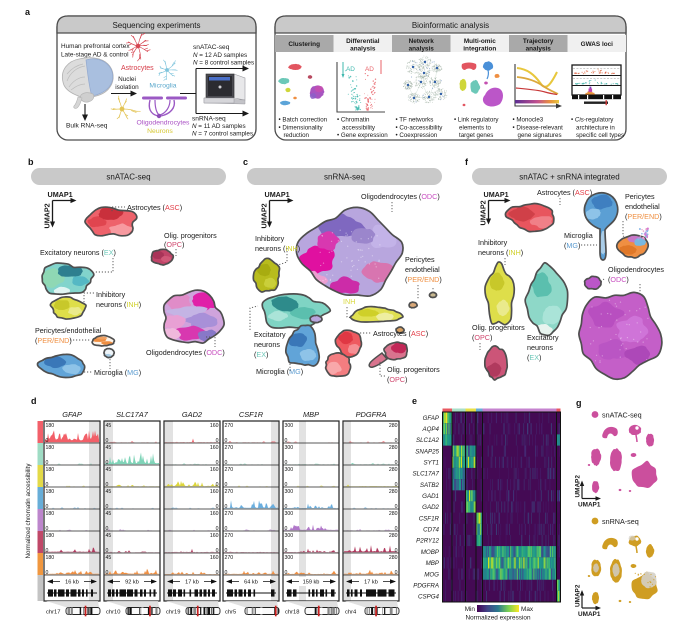 The image size is (681, 623). What do you see at coordinates (304, 44) in the screenshot?
I see `svg-text: Clustering` at bounding box center [304, 44].